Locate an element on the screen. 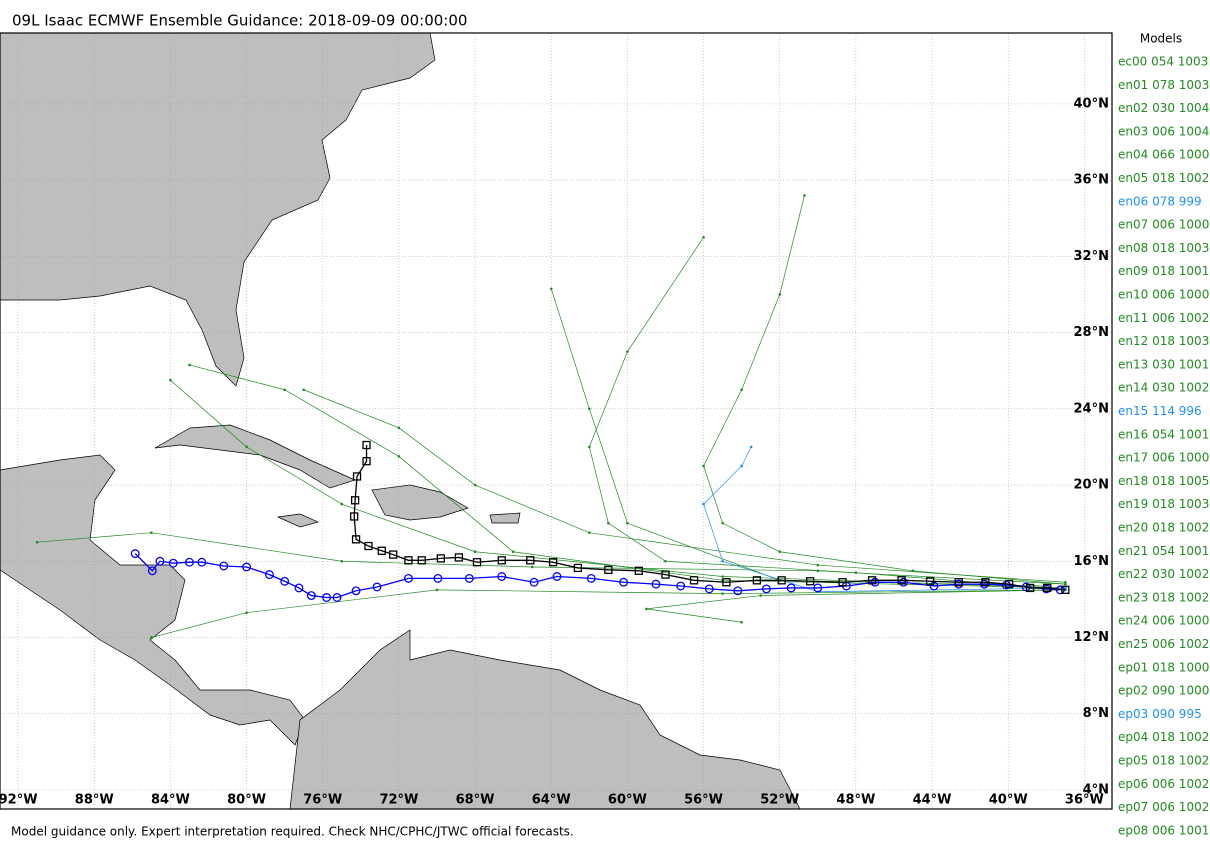 The height and width of the screenshot is (848, 1210). south-america is located at coordinates (545, 719).